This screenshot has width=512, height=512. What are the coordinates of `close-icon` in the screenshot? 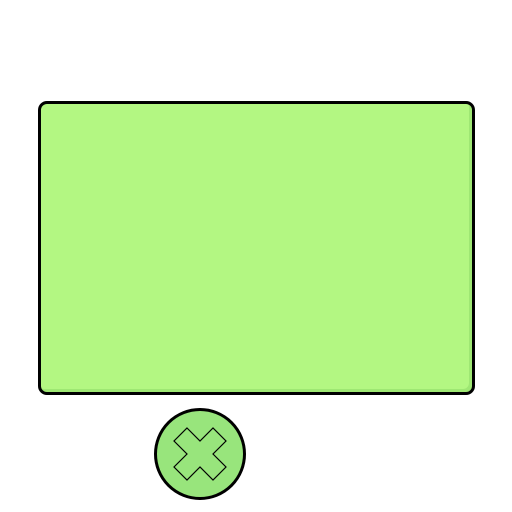 It's located at (200, 454).